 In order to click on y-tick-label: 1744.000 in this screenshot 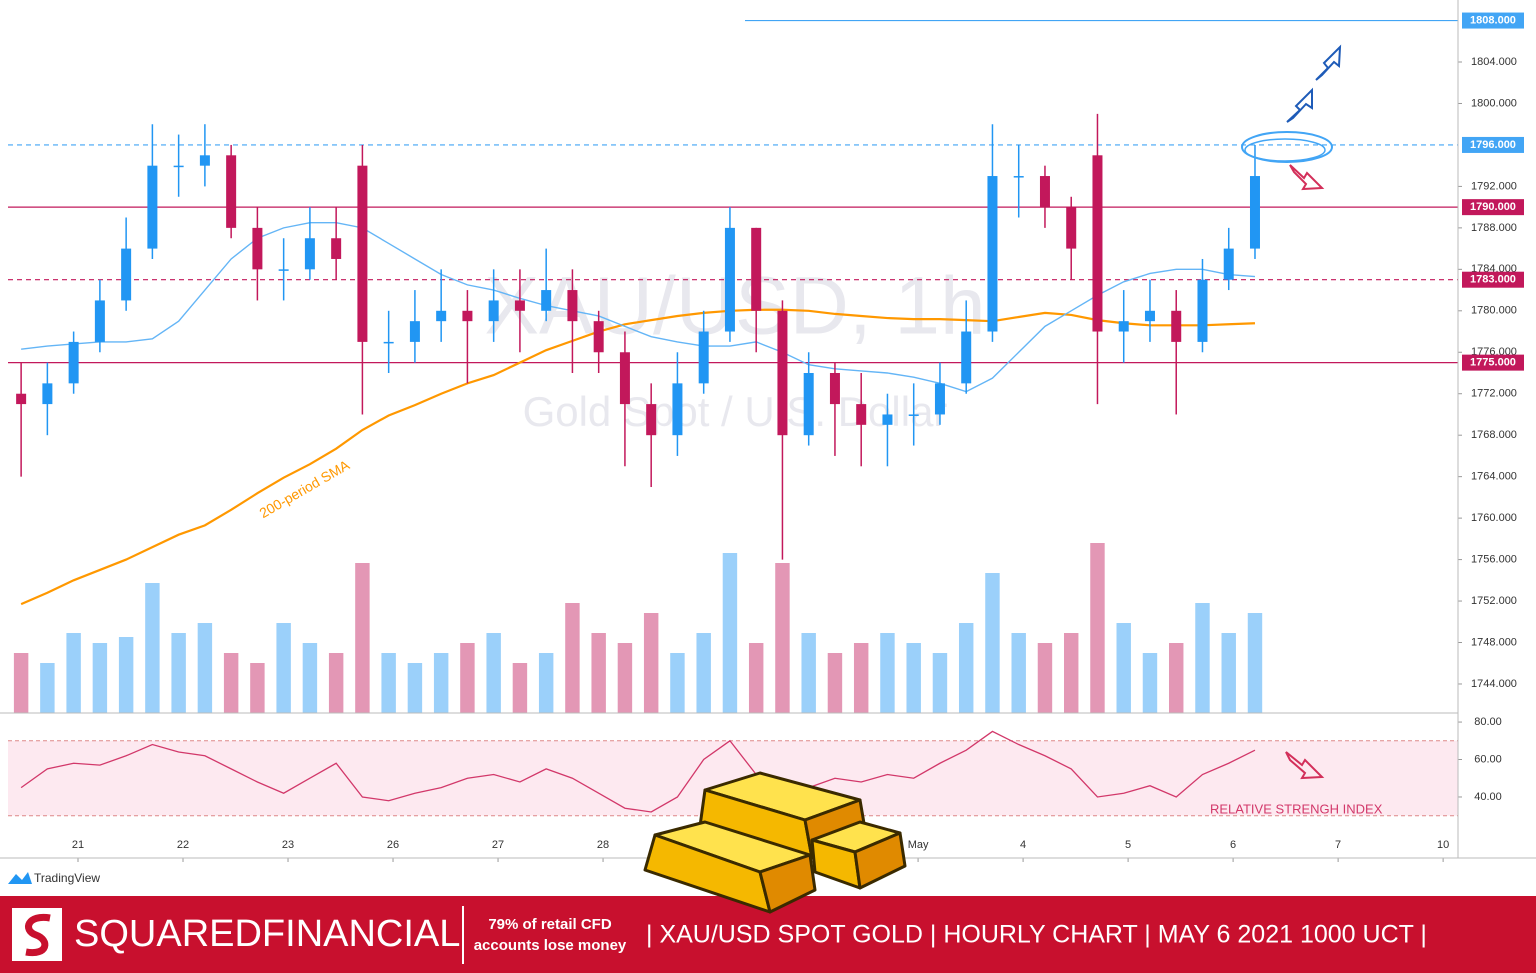, I will do `click(1494, 684)`.